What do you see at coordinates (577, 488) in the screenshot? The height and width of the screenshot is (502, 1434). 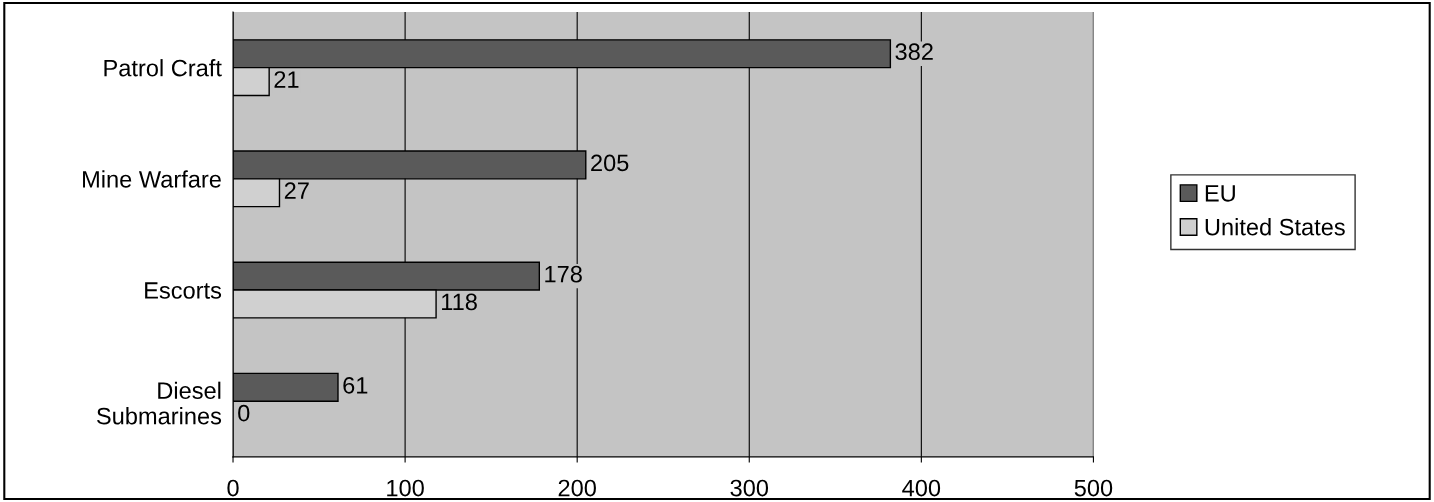 I see `x-tick-label: 200` at bounding box center [577, 488].